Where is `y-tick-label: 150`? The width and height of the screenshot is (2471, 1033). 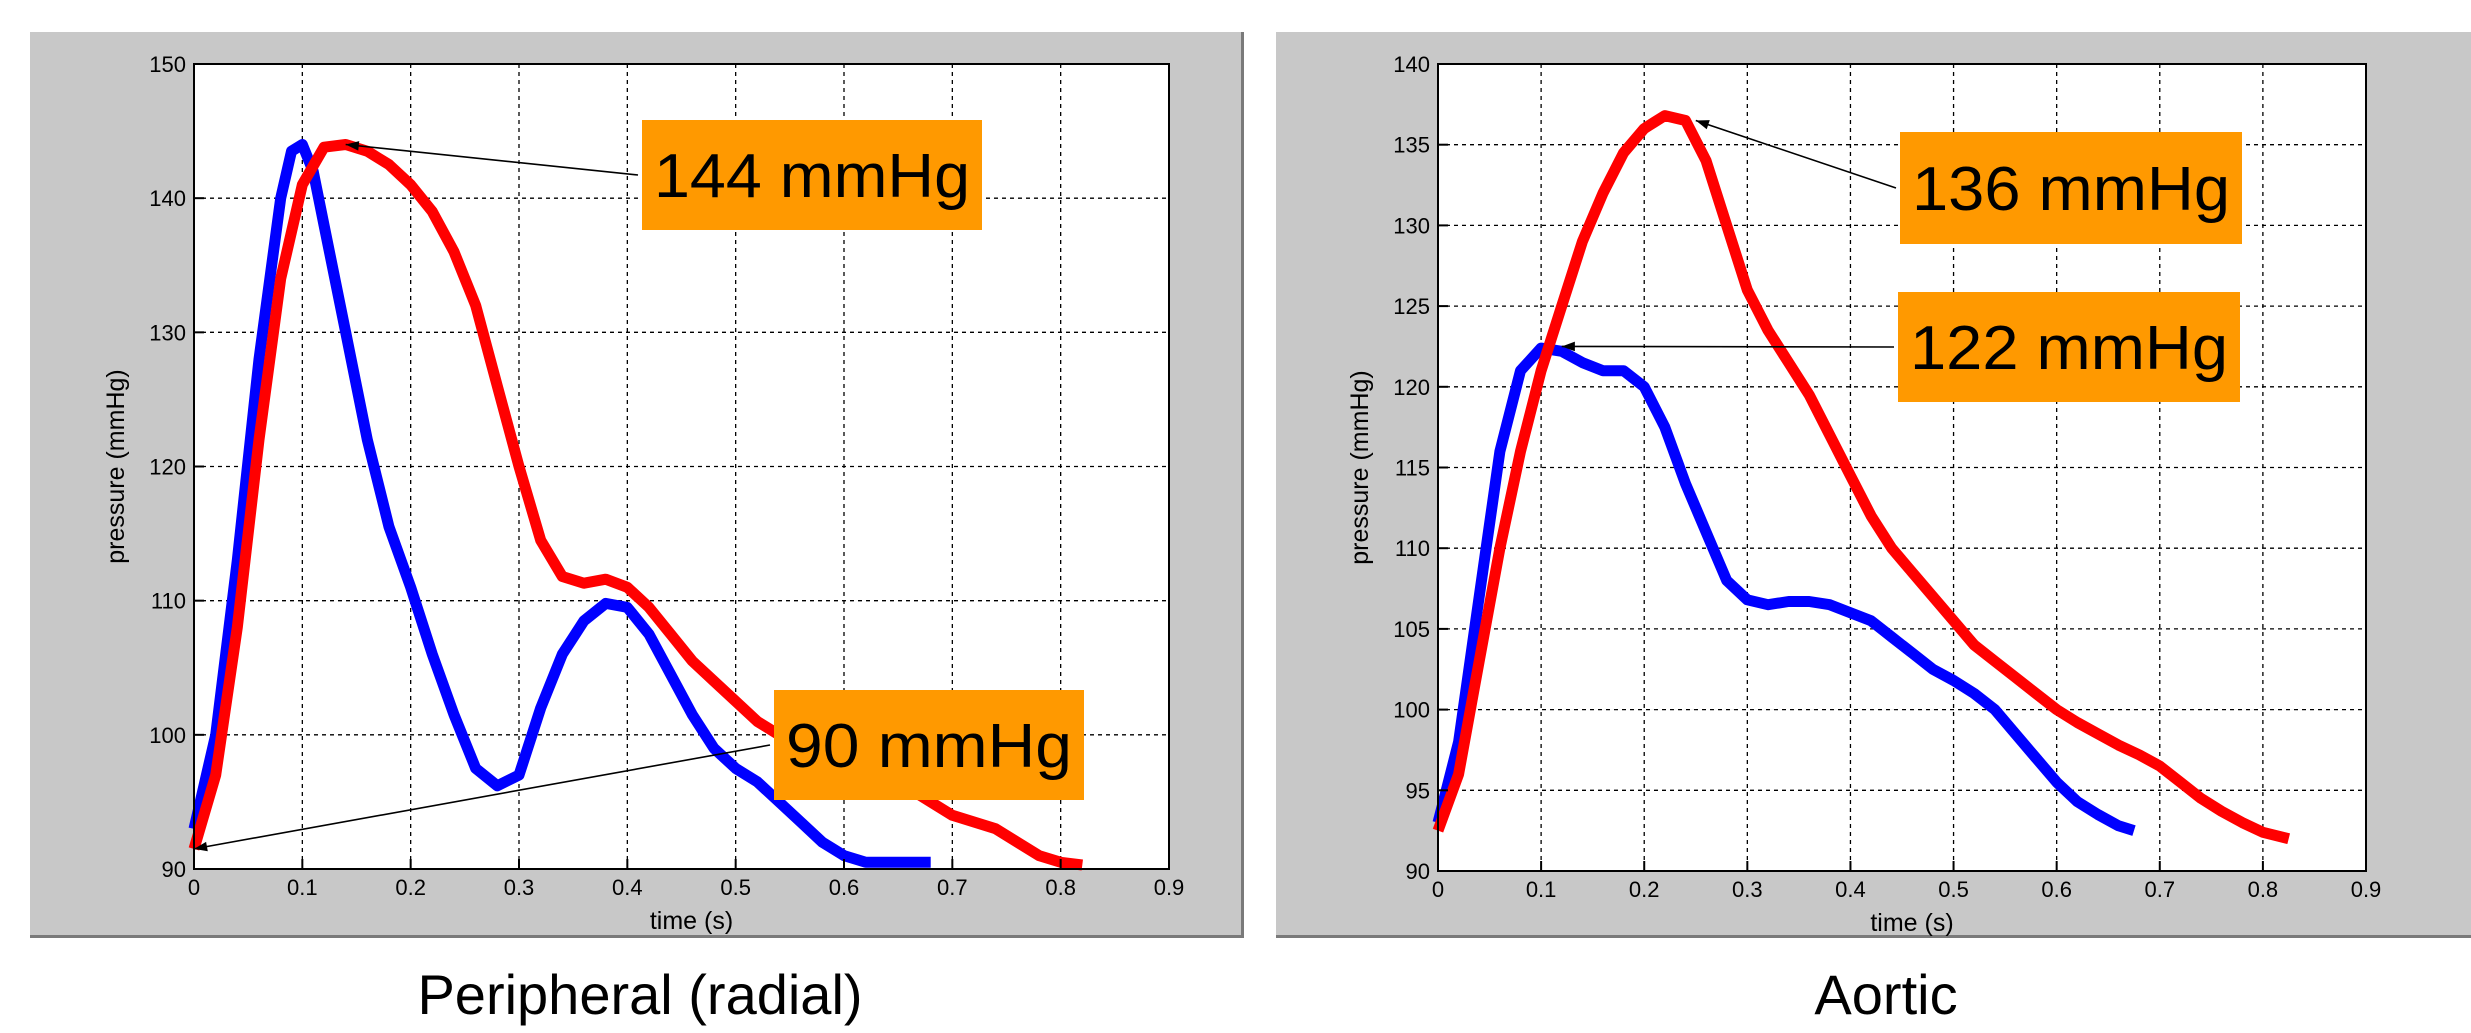 y-tick-label: 150 is located at coordinates (167, 64).